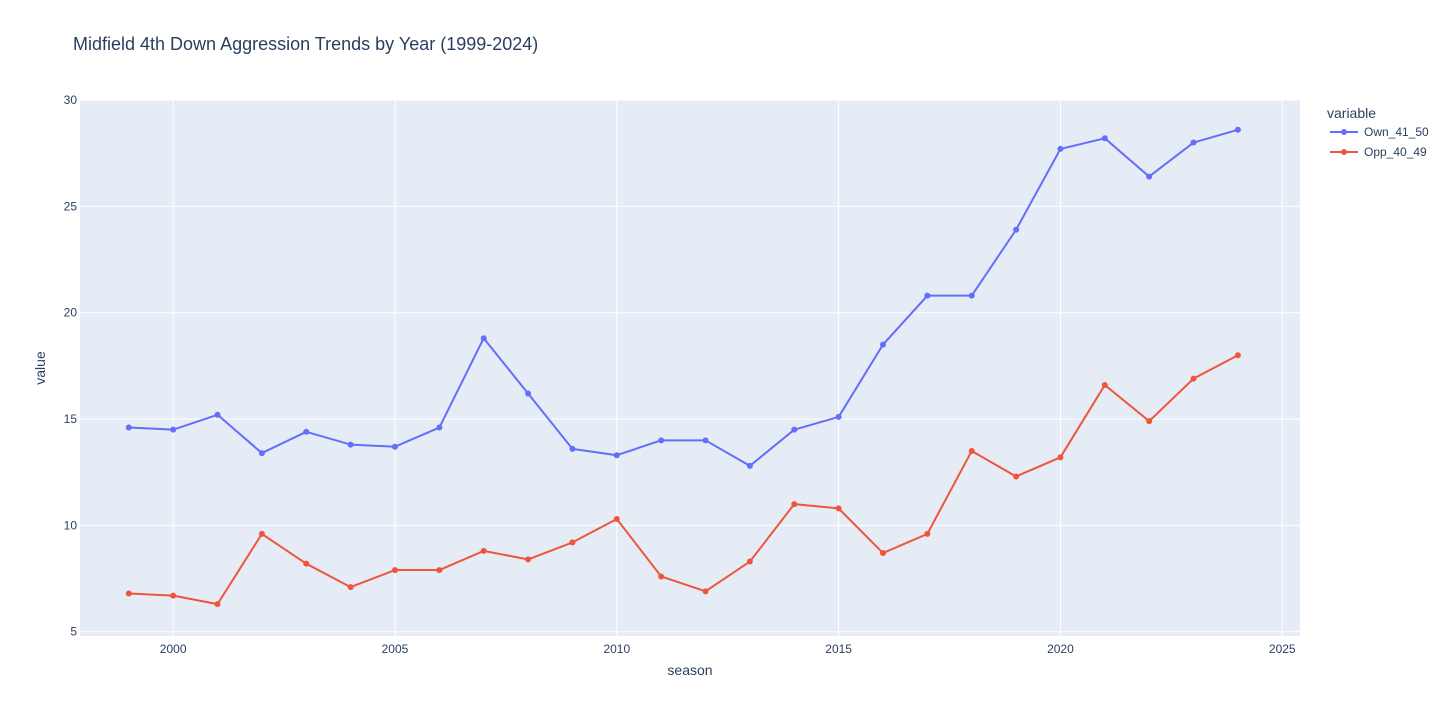 Image resolution: width=1454 pixels, height=715 pixels. I want to click on legend: variable Own_41_50 Opp_40_49, so click(1378, 132).